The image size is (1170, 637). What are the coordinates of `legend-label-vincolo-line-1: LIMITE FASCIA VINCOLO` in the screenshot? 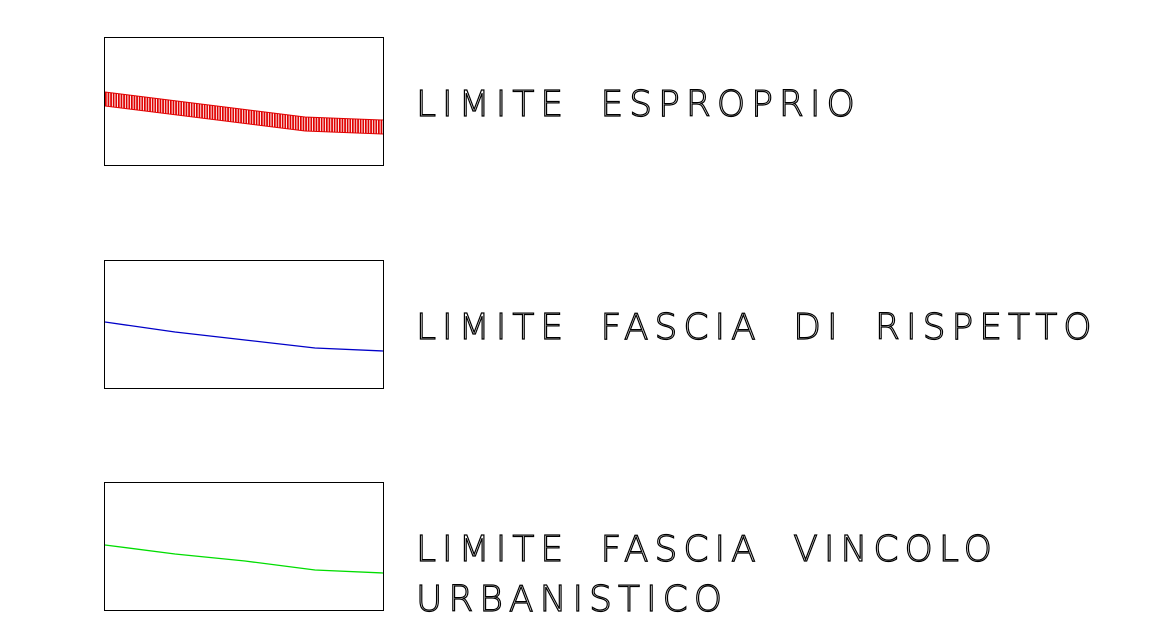 It's located at (706, 549).